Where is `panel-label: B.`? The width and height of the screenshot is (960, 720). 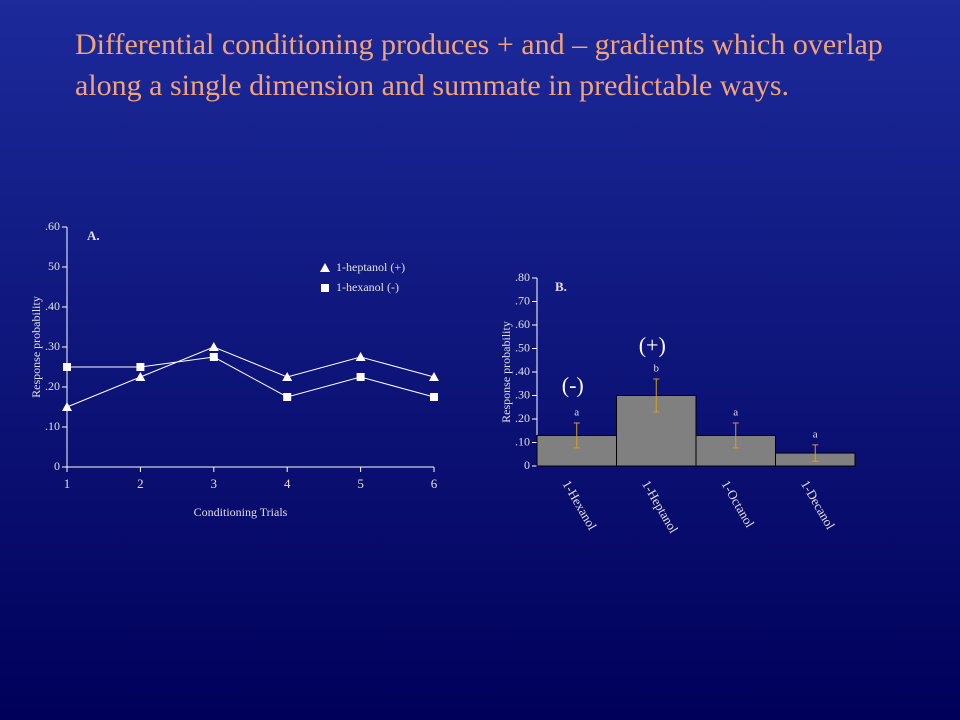 panel-label: B. is located at coordinates (561, 286).